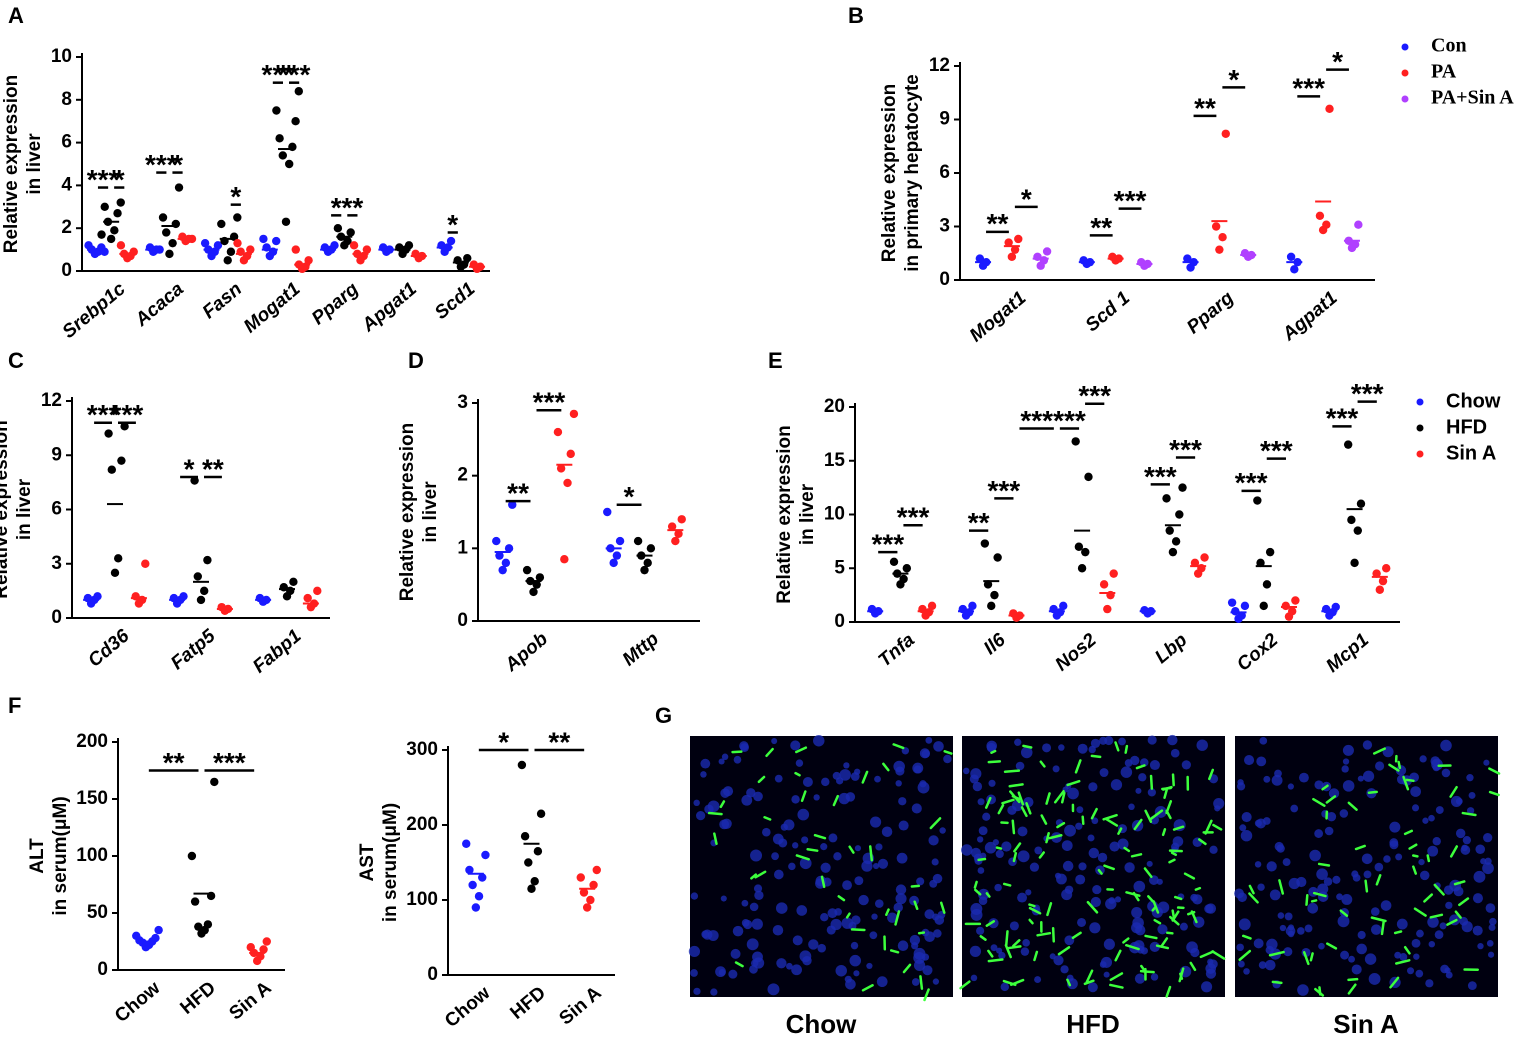  What do you see at coordinates (108, 648) in the screenshot?
I see `x-tick-label: Cd36` at bounding box center [108, 648].